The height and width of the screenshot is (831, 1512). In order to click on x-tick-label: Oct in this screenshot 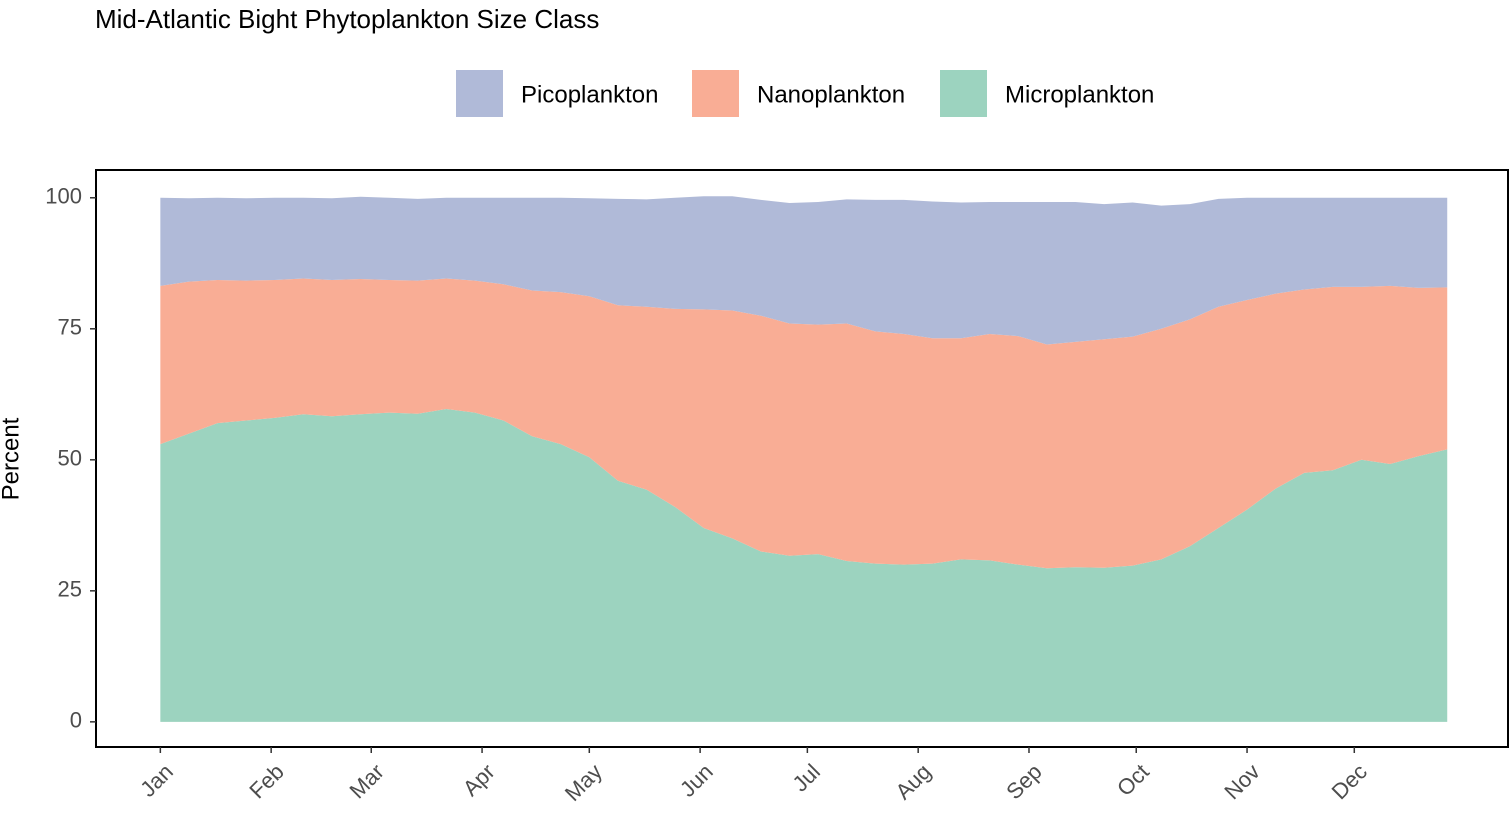, I will do `click(1133, 780)`.